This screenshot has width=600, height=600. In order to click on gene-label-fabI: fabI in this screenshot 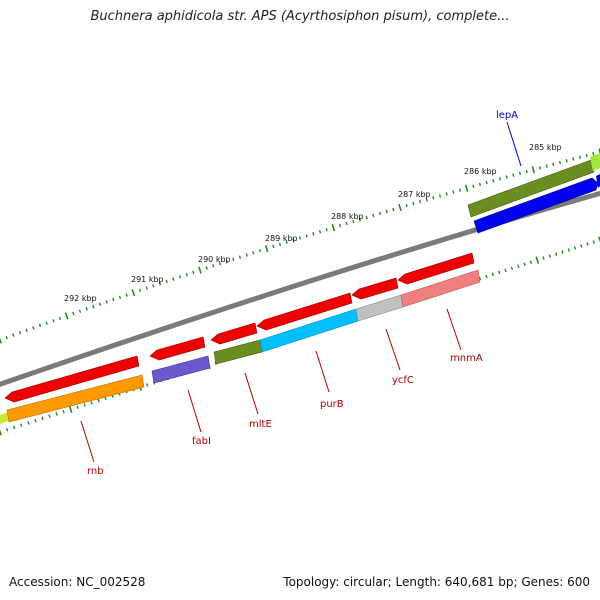, I will do `click(201, 441)`.